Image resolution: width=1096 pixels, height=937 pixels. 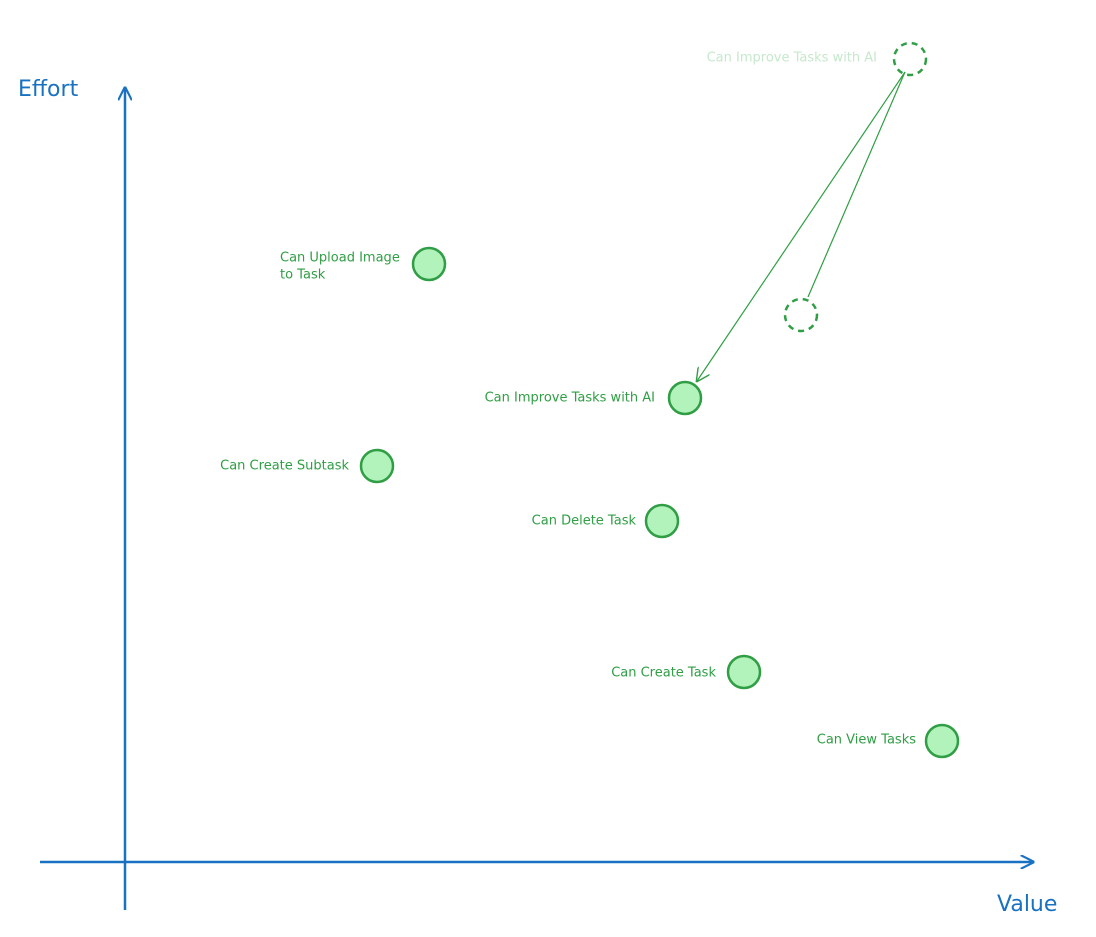 I want to click on feature-label: to Task, so click(x=303, y=275).